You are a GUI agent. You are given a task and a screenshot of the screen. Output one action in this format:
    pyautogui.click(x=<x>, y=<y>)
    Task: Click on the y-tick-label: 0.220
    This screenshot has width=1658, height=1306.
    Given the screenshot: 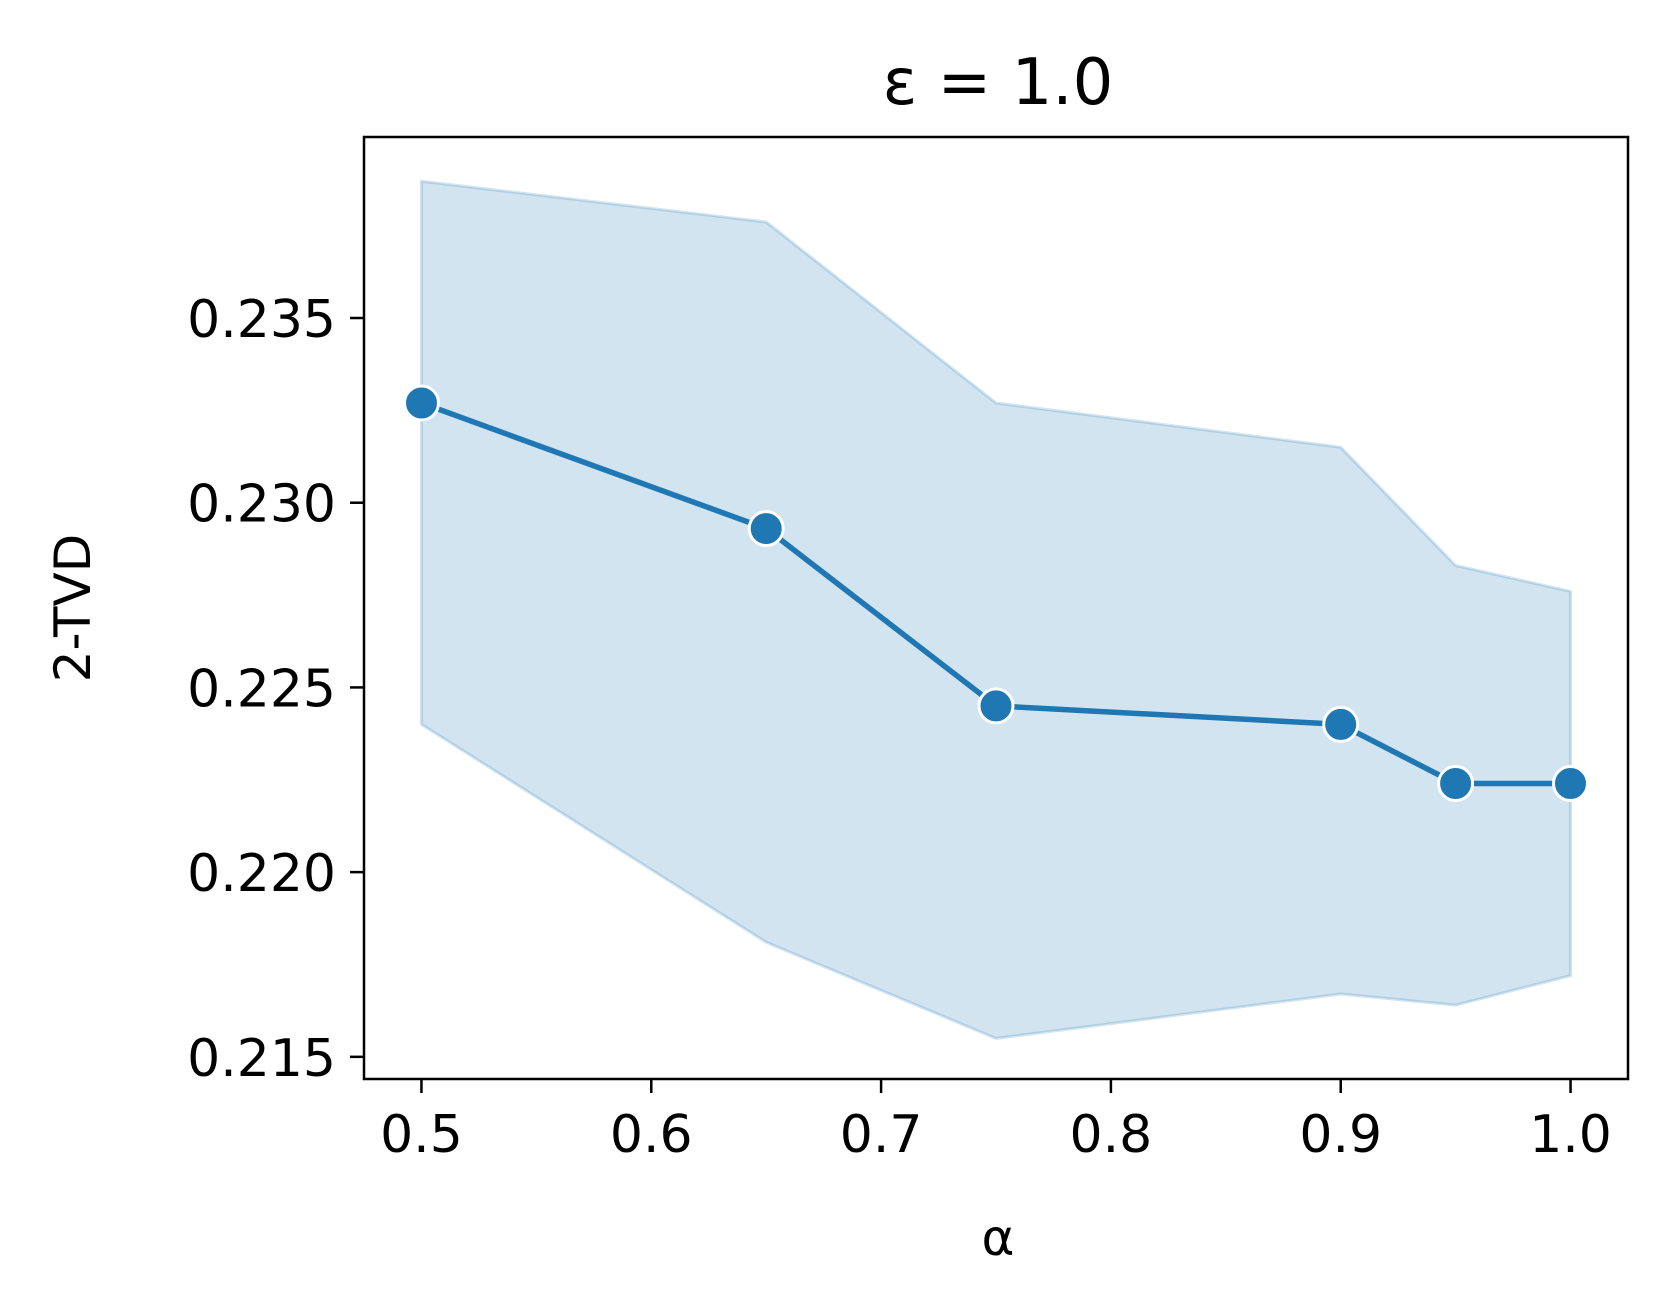 What is the action you would take?
    pyautogui.click(x=261, y=874)
    